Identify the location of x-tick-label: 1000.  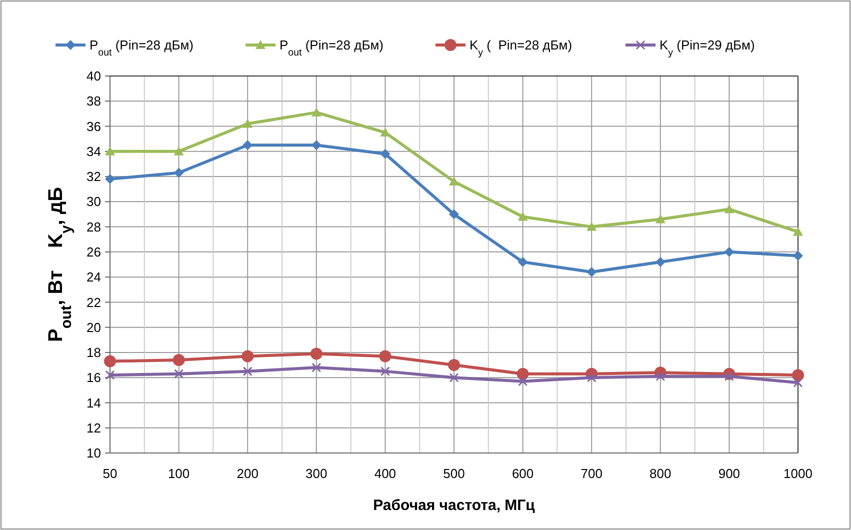
(798, 473).